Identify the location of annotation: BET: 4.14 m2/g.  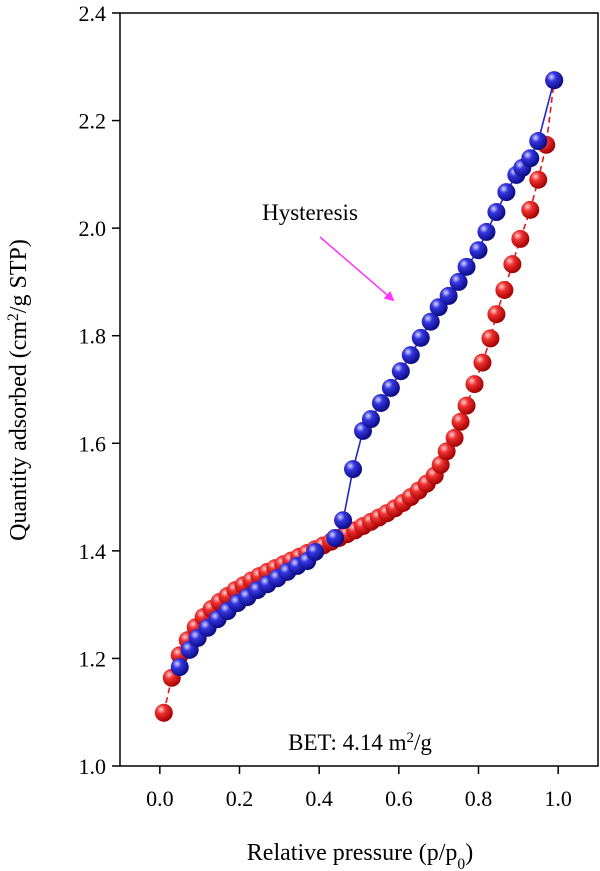
(360, 742).